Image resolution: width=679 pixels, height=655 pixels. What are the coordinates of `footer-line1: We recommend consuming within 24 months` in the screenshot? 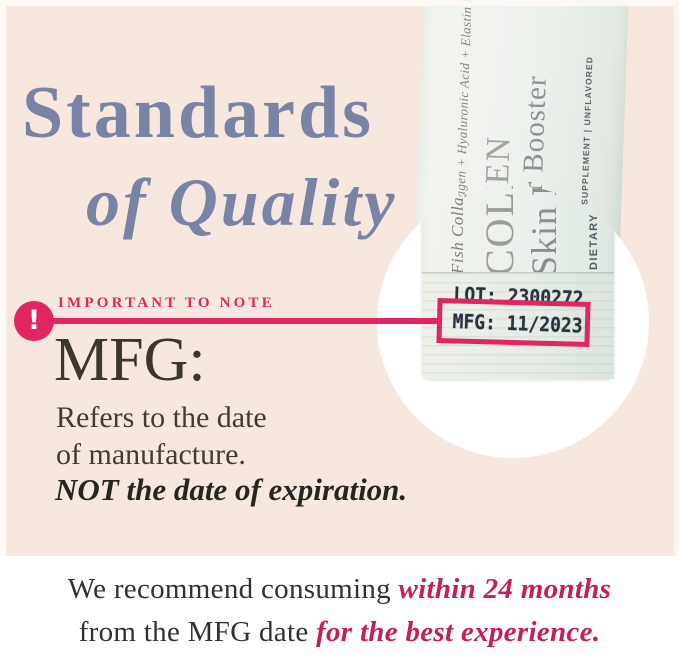 It's located at (339, 589).